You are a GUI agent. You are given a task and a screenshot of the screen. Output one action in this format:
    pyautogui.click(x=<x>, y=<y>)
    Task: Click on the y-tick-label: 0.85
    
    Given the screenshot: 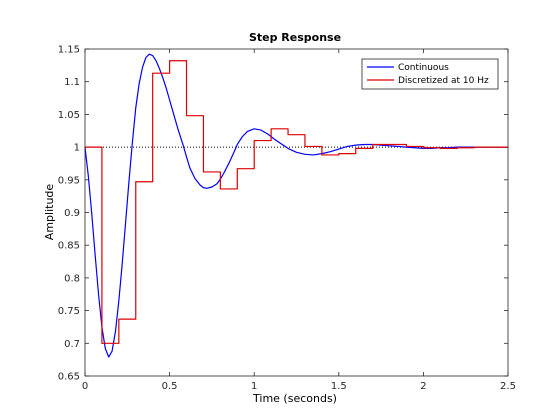 What is the action you would take?
    pyautogui.click(x=69, y=246)
    